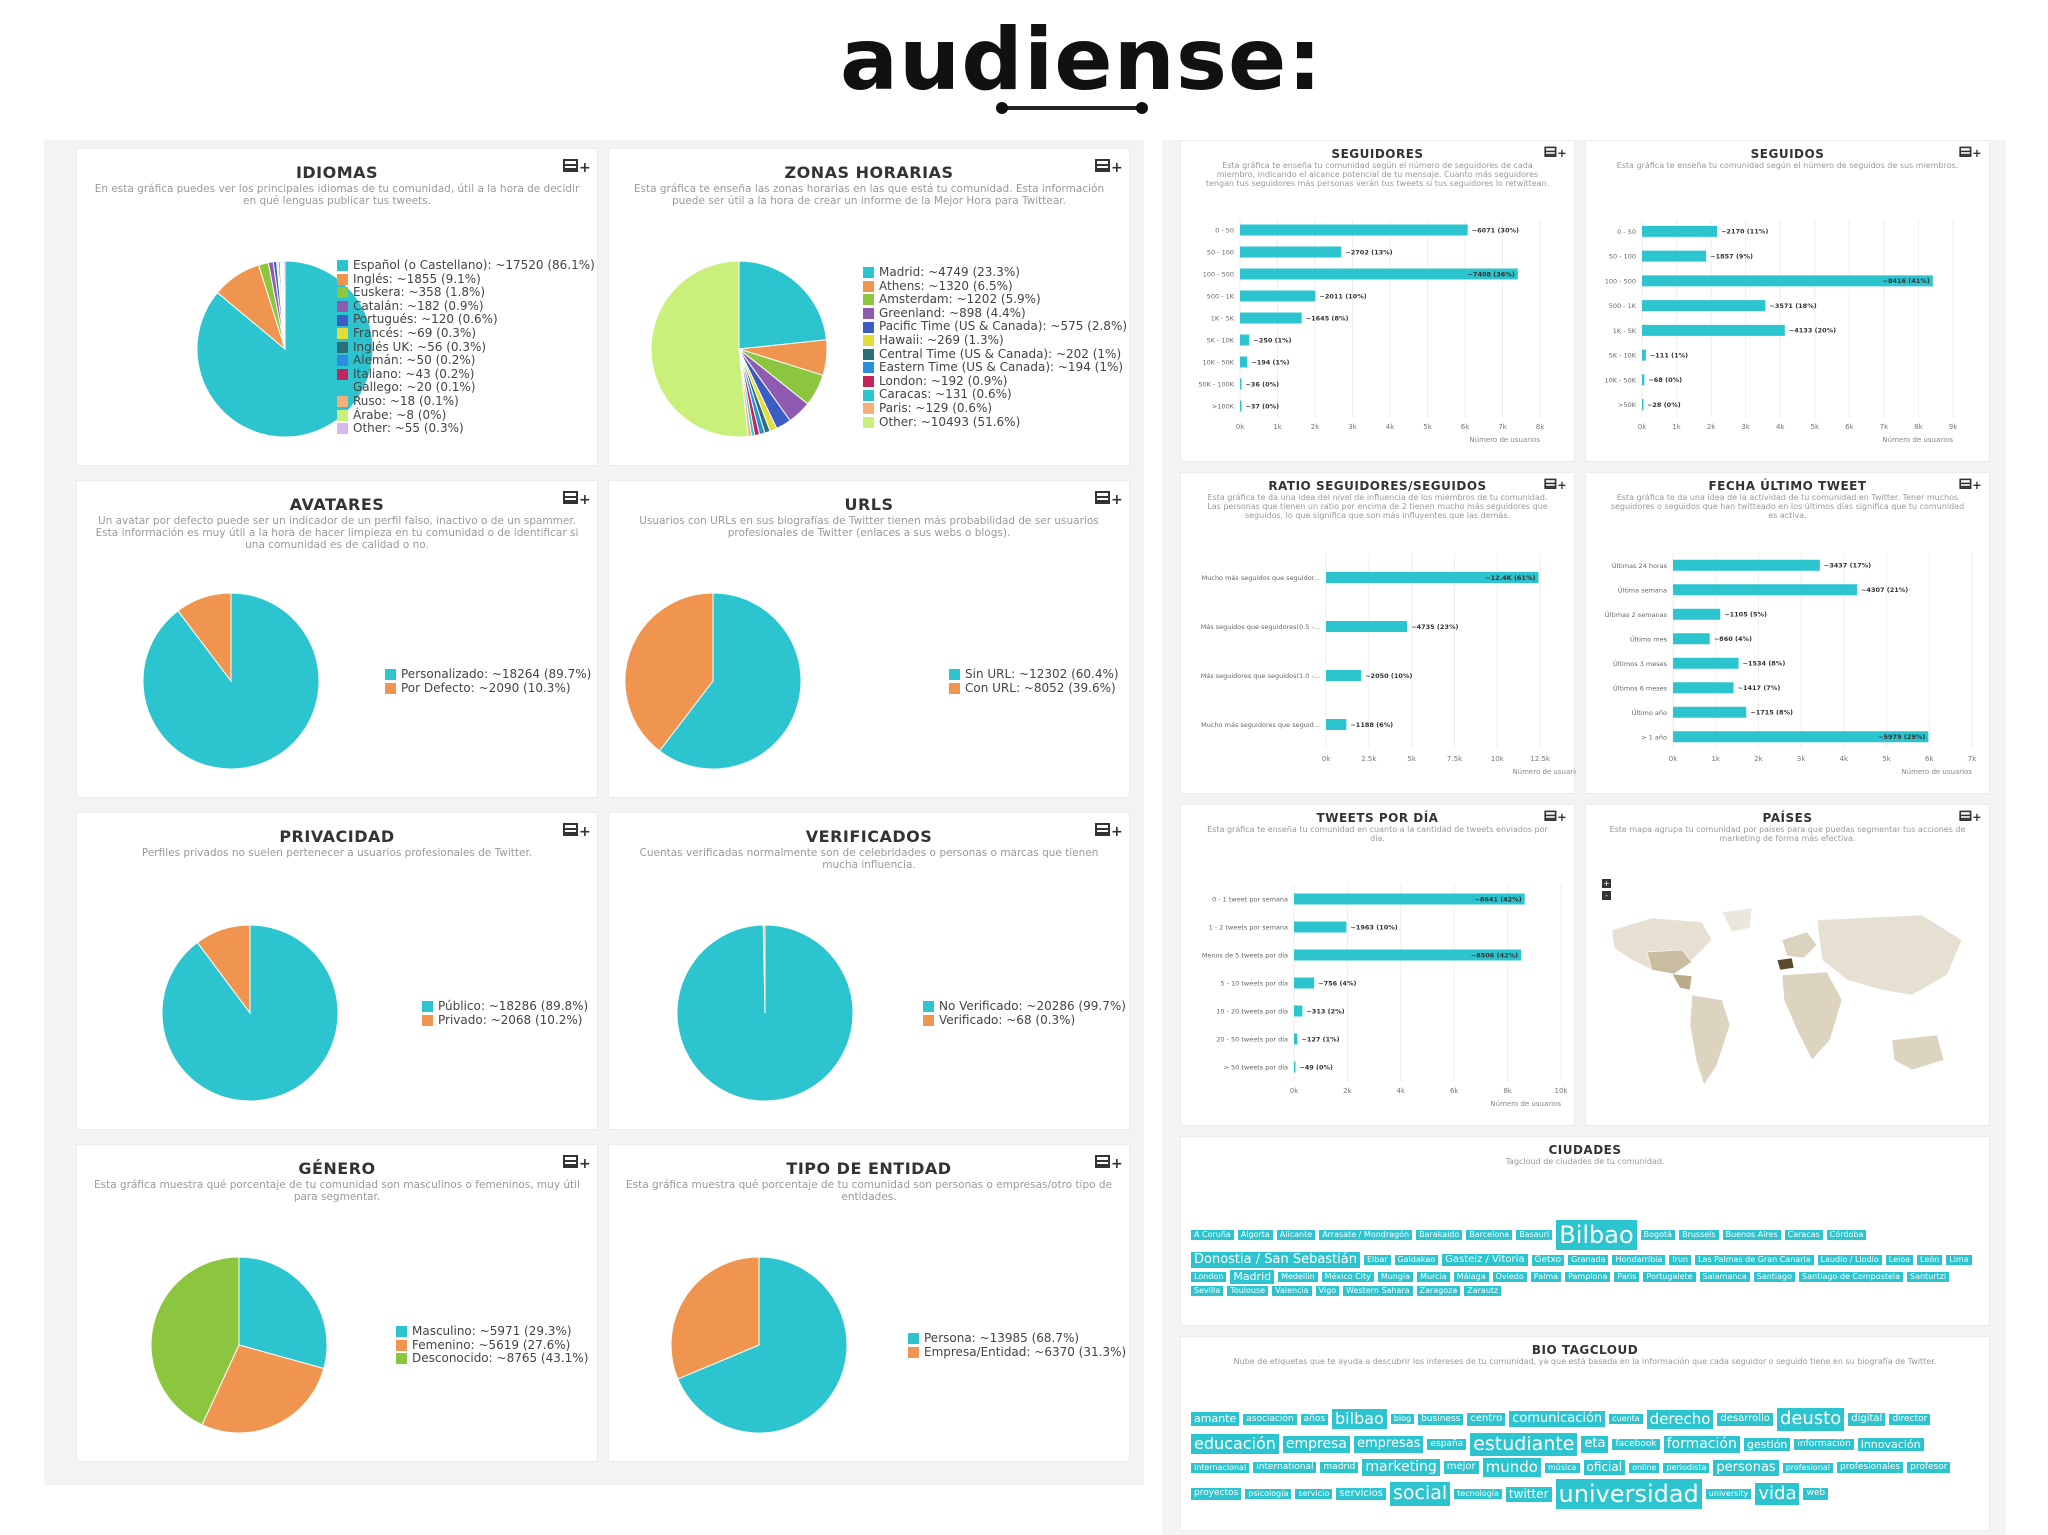 Image resolution: width=2048 pixels, height=1535 pixels. What do you see at coordinates (1447, 1444) in the screenshot?
I see `tag: españa` at bounding box center [1447, 1444].